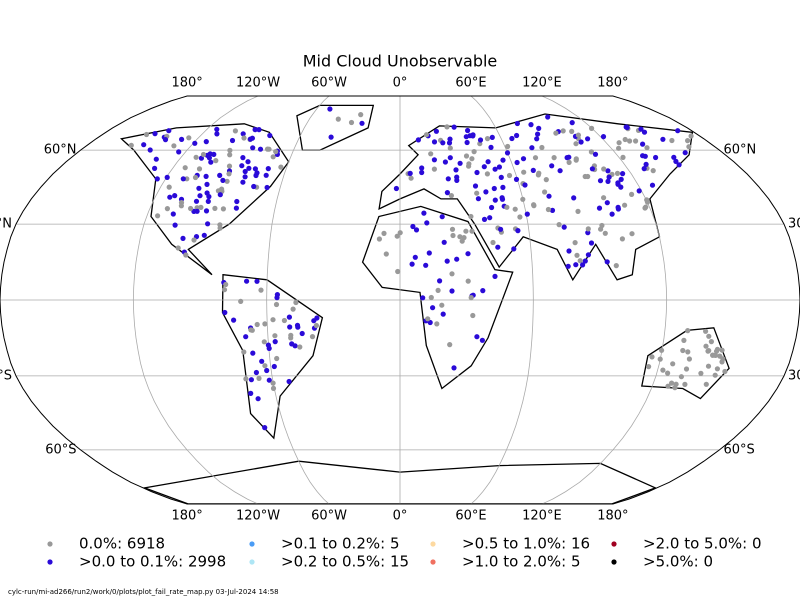 This screenshot has width=800, height=600. What do you see at coordinates (400, 83) in the screenshot?
I see `meridian-label-top: 0°` at bounding box center [400, 83].